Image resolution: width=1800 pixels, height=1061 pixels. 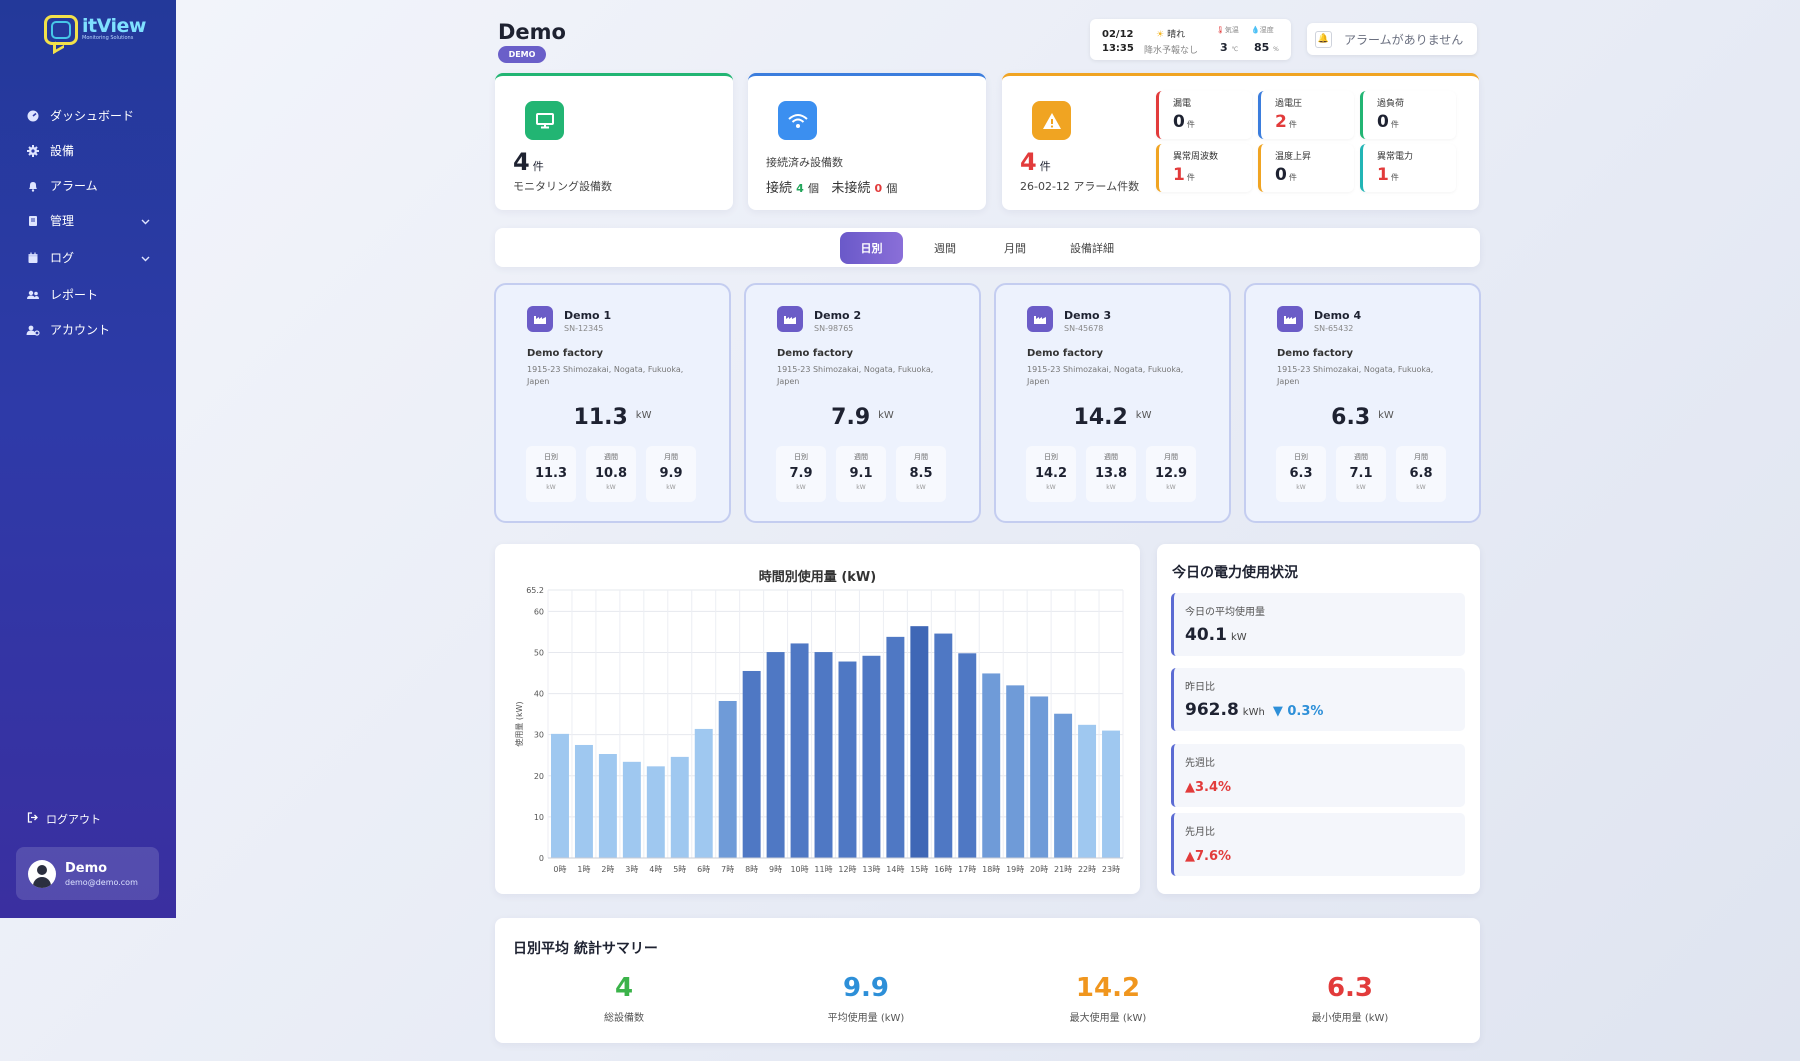 I want to click on tab-weekly: 週間, so click(x=945, y=248).